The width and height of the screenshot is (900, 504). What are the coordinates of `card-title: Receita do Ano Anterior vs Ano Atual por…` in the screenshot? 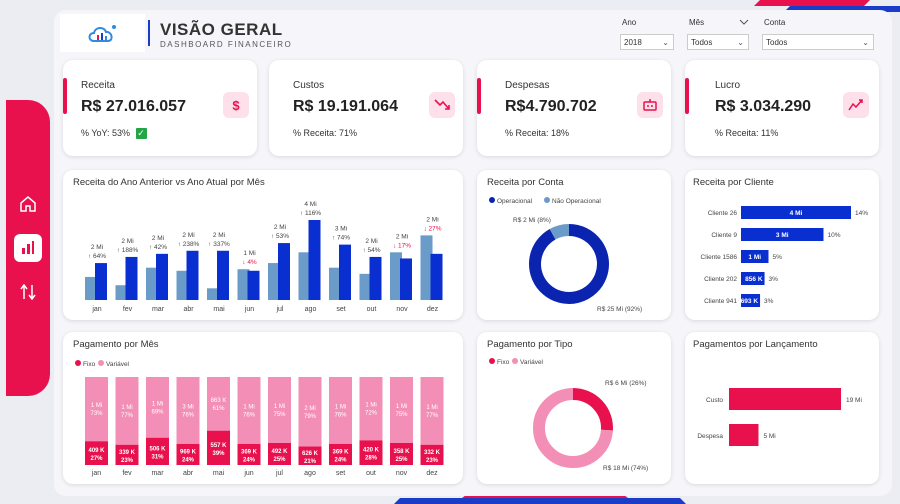 It's located at (169, 182).